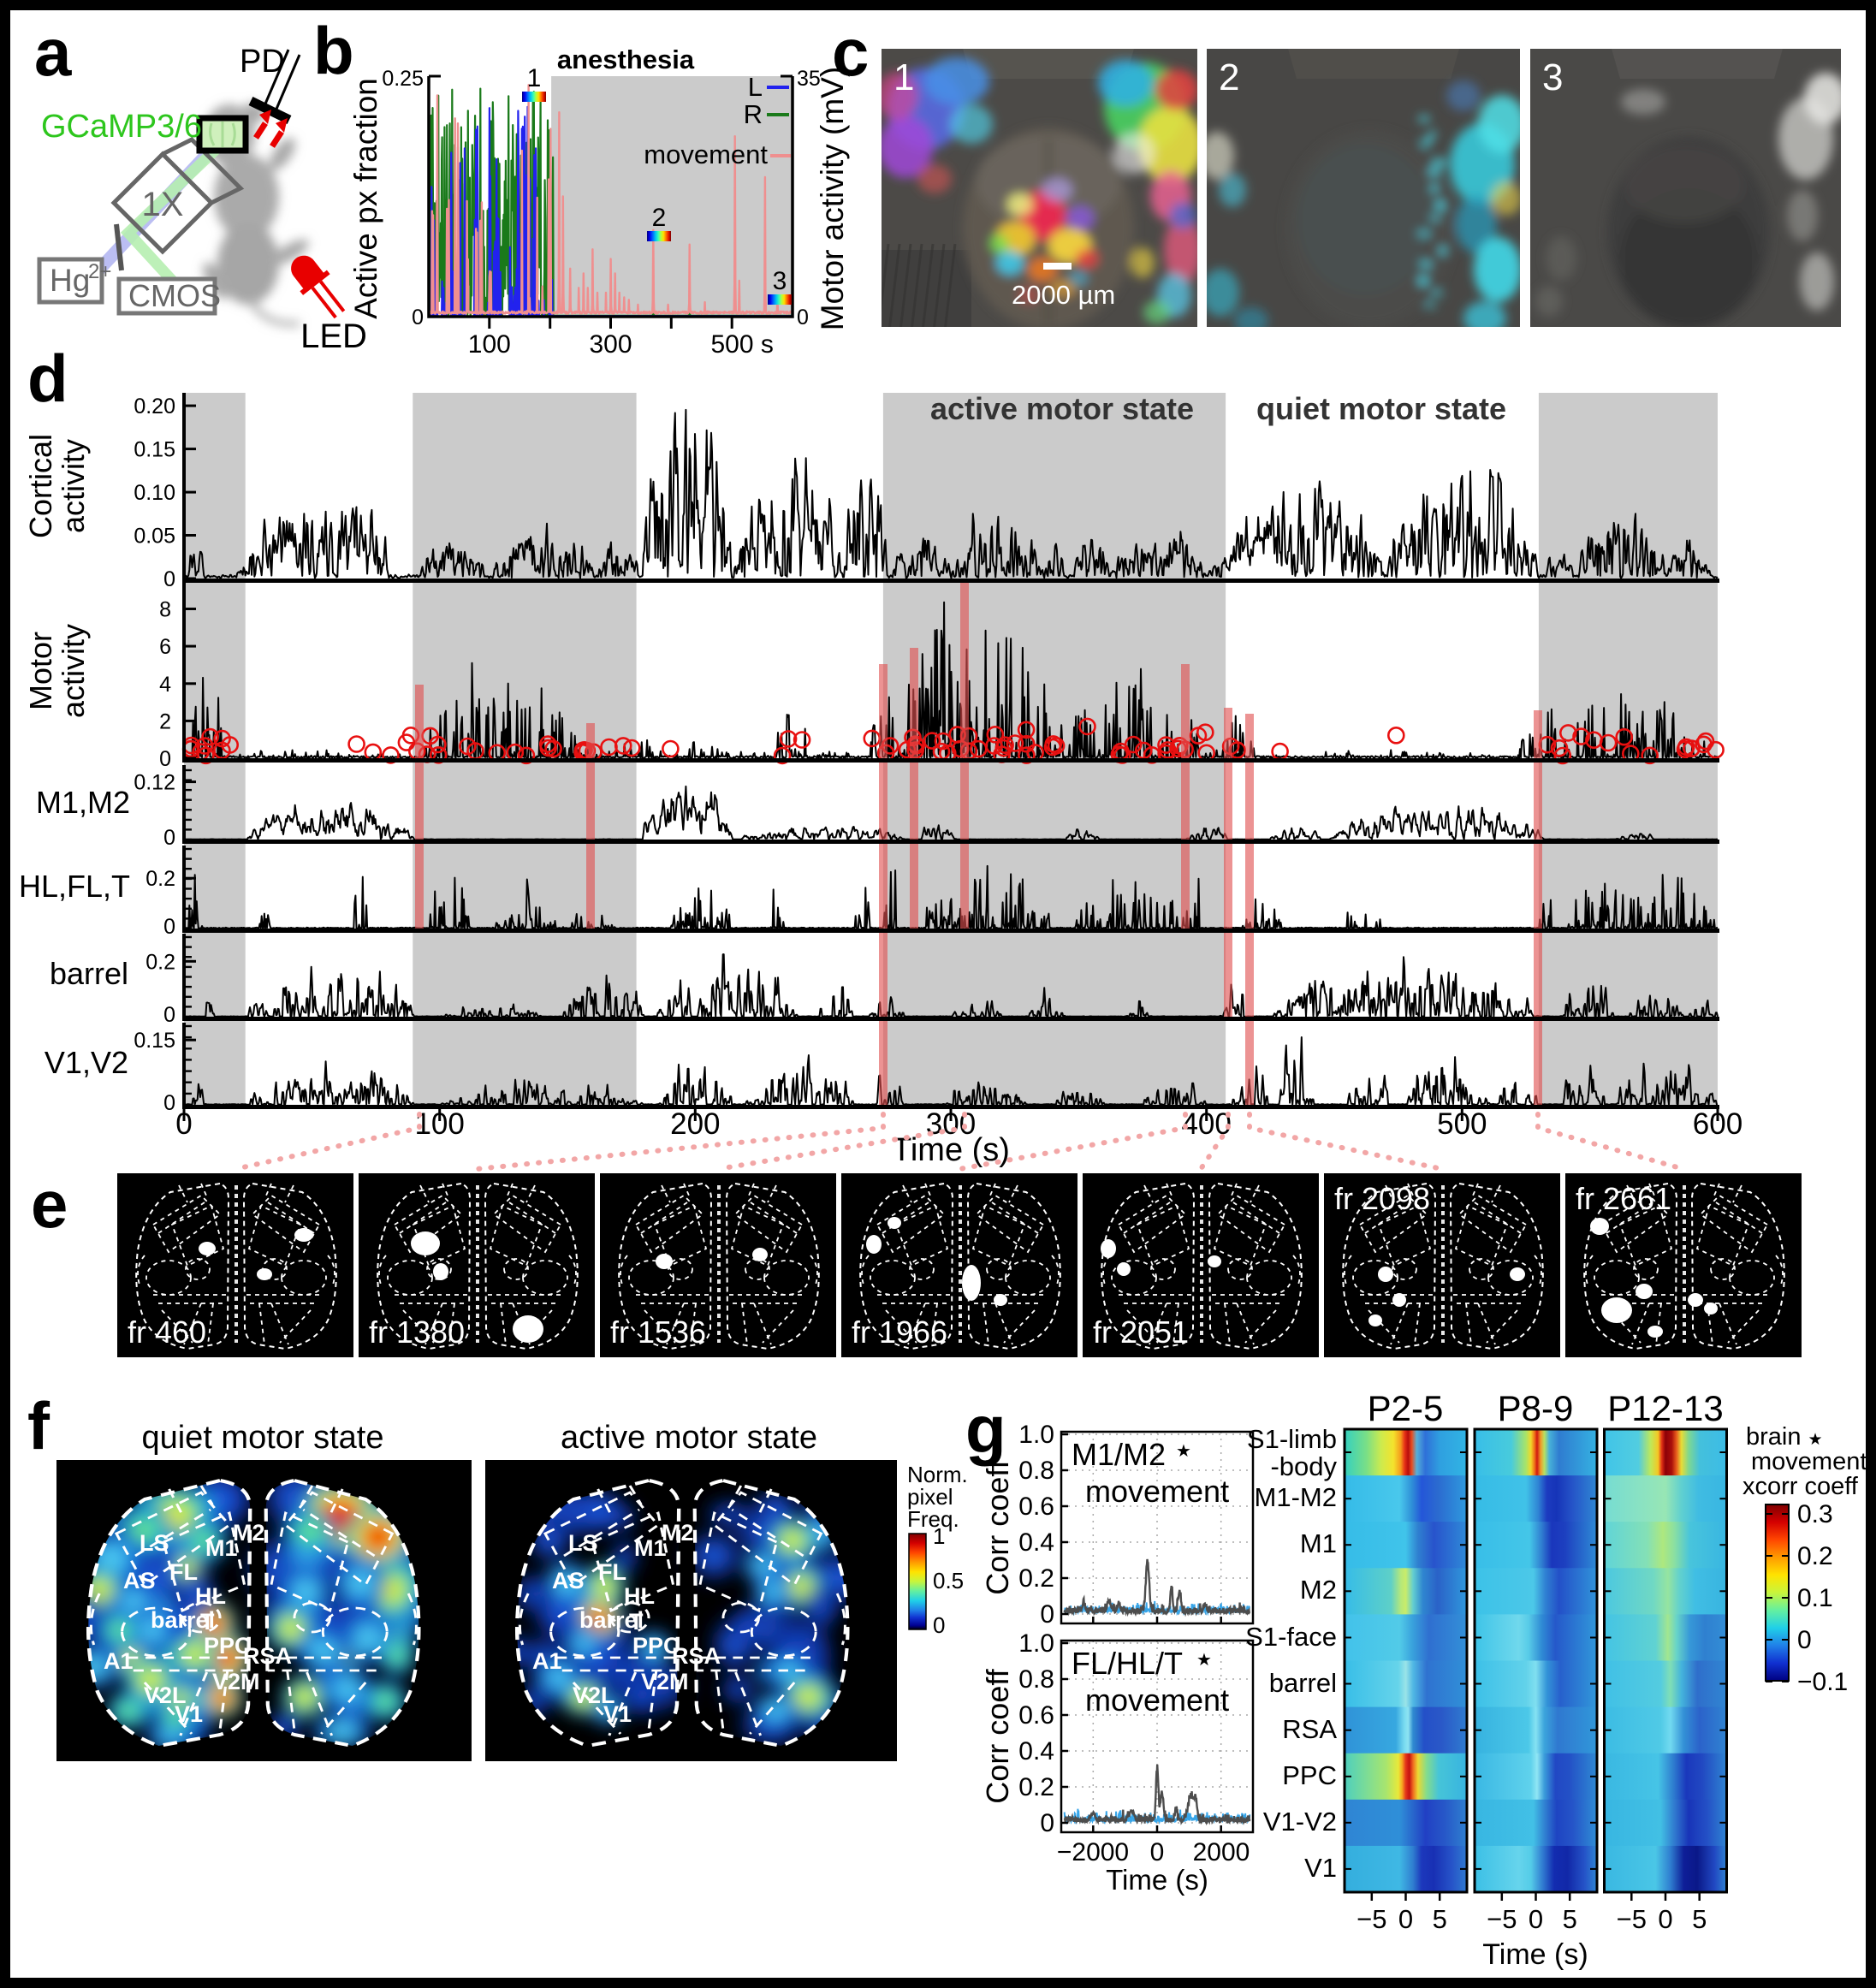 Image resolution: width=1876 pixels, height=1988 pixels. I want to click on svg-text: Motor activity (mV), so click(832, 198).